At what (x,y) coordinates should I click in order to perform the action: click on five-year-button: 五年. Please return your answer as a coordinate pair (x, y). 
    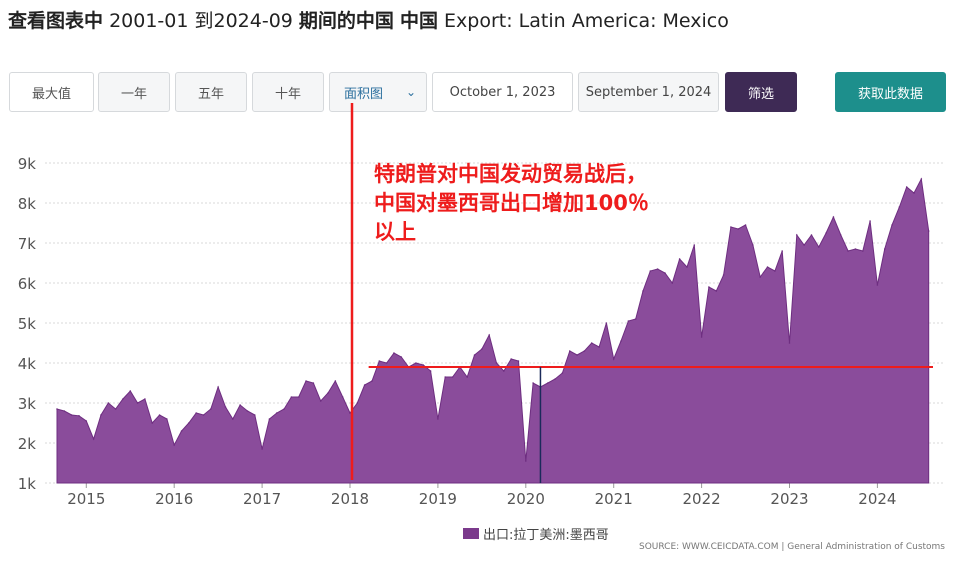
    Looking at the image, I should click on (211, 92).